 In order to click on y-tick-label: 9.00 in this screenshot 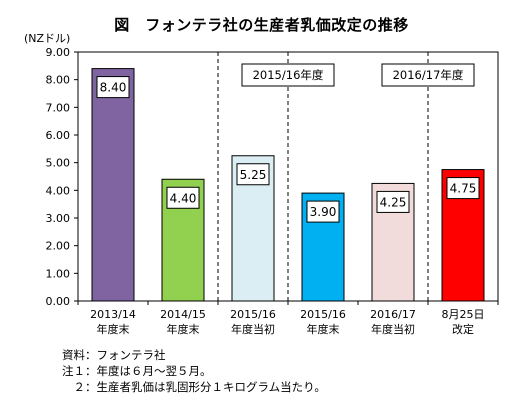, I will do `click(58, 52)`.